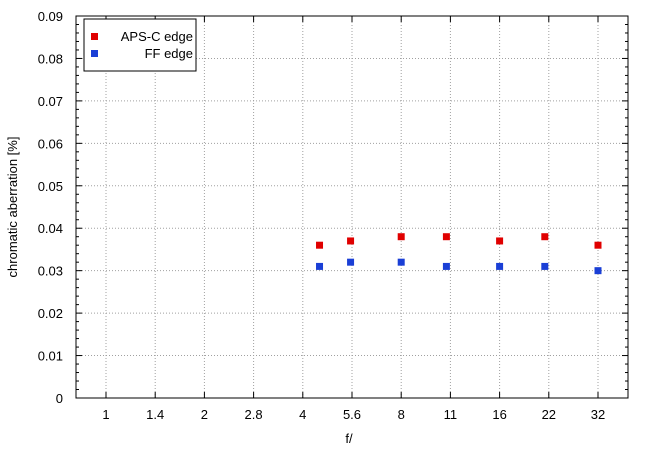 The height and width of the screenshot is (450, 650). Describe the element at coordinates (302, 414) in the screenshot. I see `x-tick-label: 4` at that location.